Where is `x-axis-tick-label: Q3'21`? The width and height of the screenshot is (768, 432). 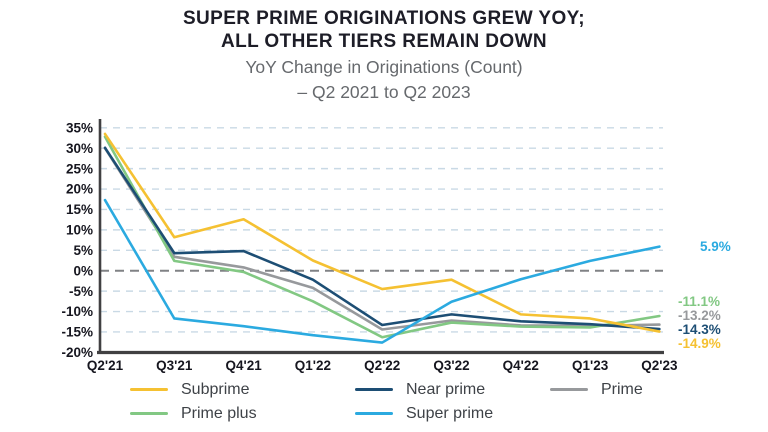 x-axis-tick-label: Q3'21 is located at coordinates (174, 365).